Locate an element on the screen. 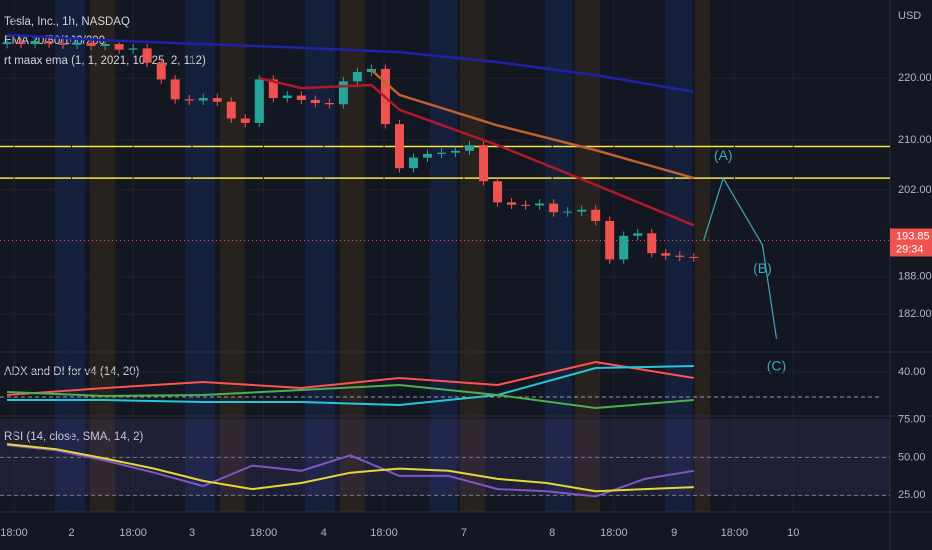 The image size is (932, 550). last-price-label: 193.85 is located at coordinates (913, 236).